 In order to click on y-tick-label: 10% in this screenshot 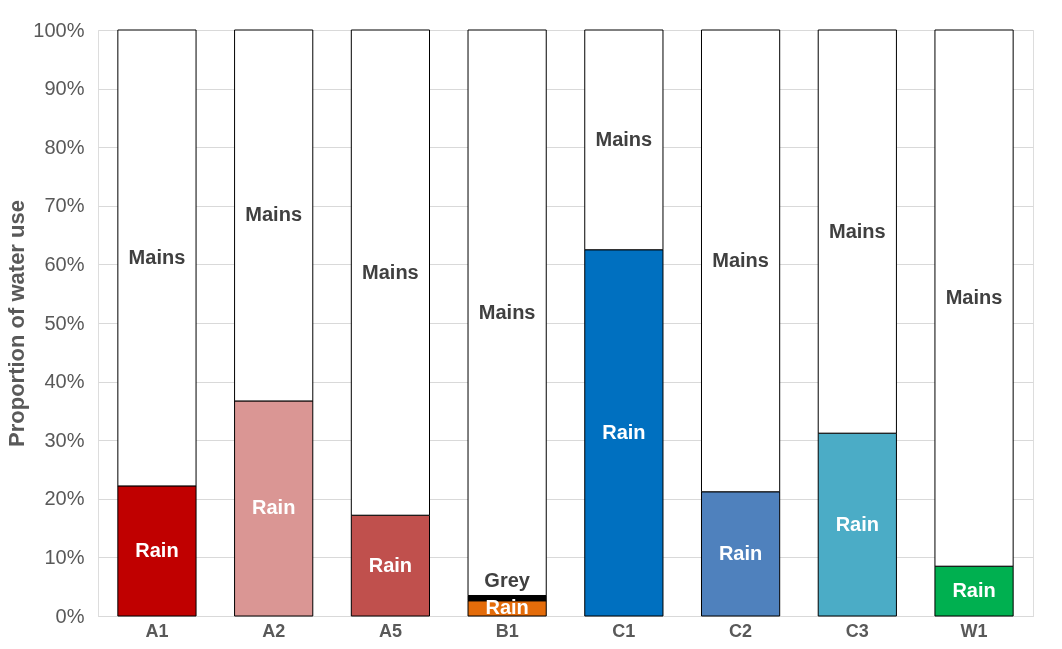, I will do `click(64, 556)`.